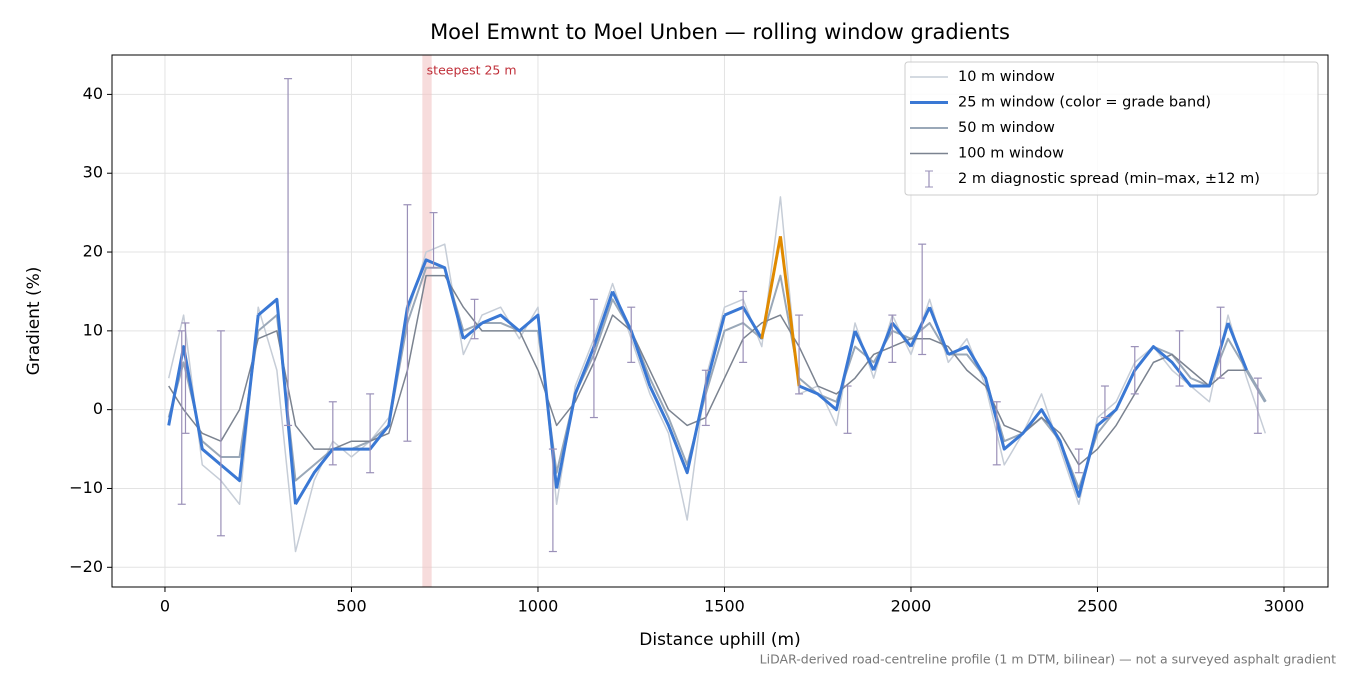 This screenshot has height=679, width=1350. Describe the element at coordinates (93, 251) in the screenshot. I see `y-tick-label: 20` at that location.